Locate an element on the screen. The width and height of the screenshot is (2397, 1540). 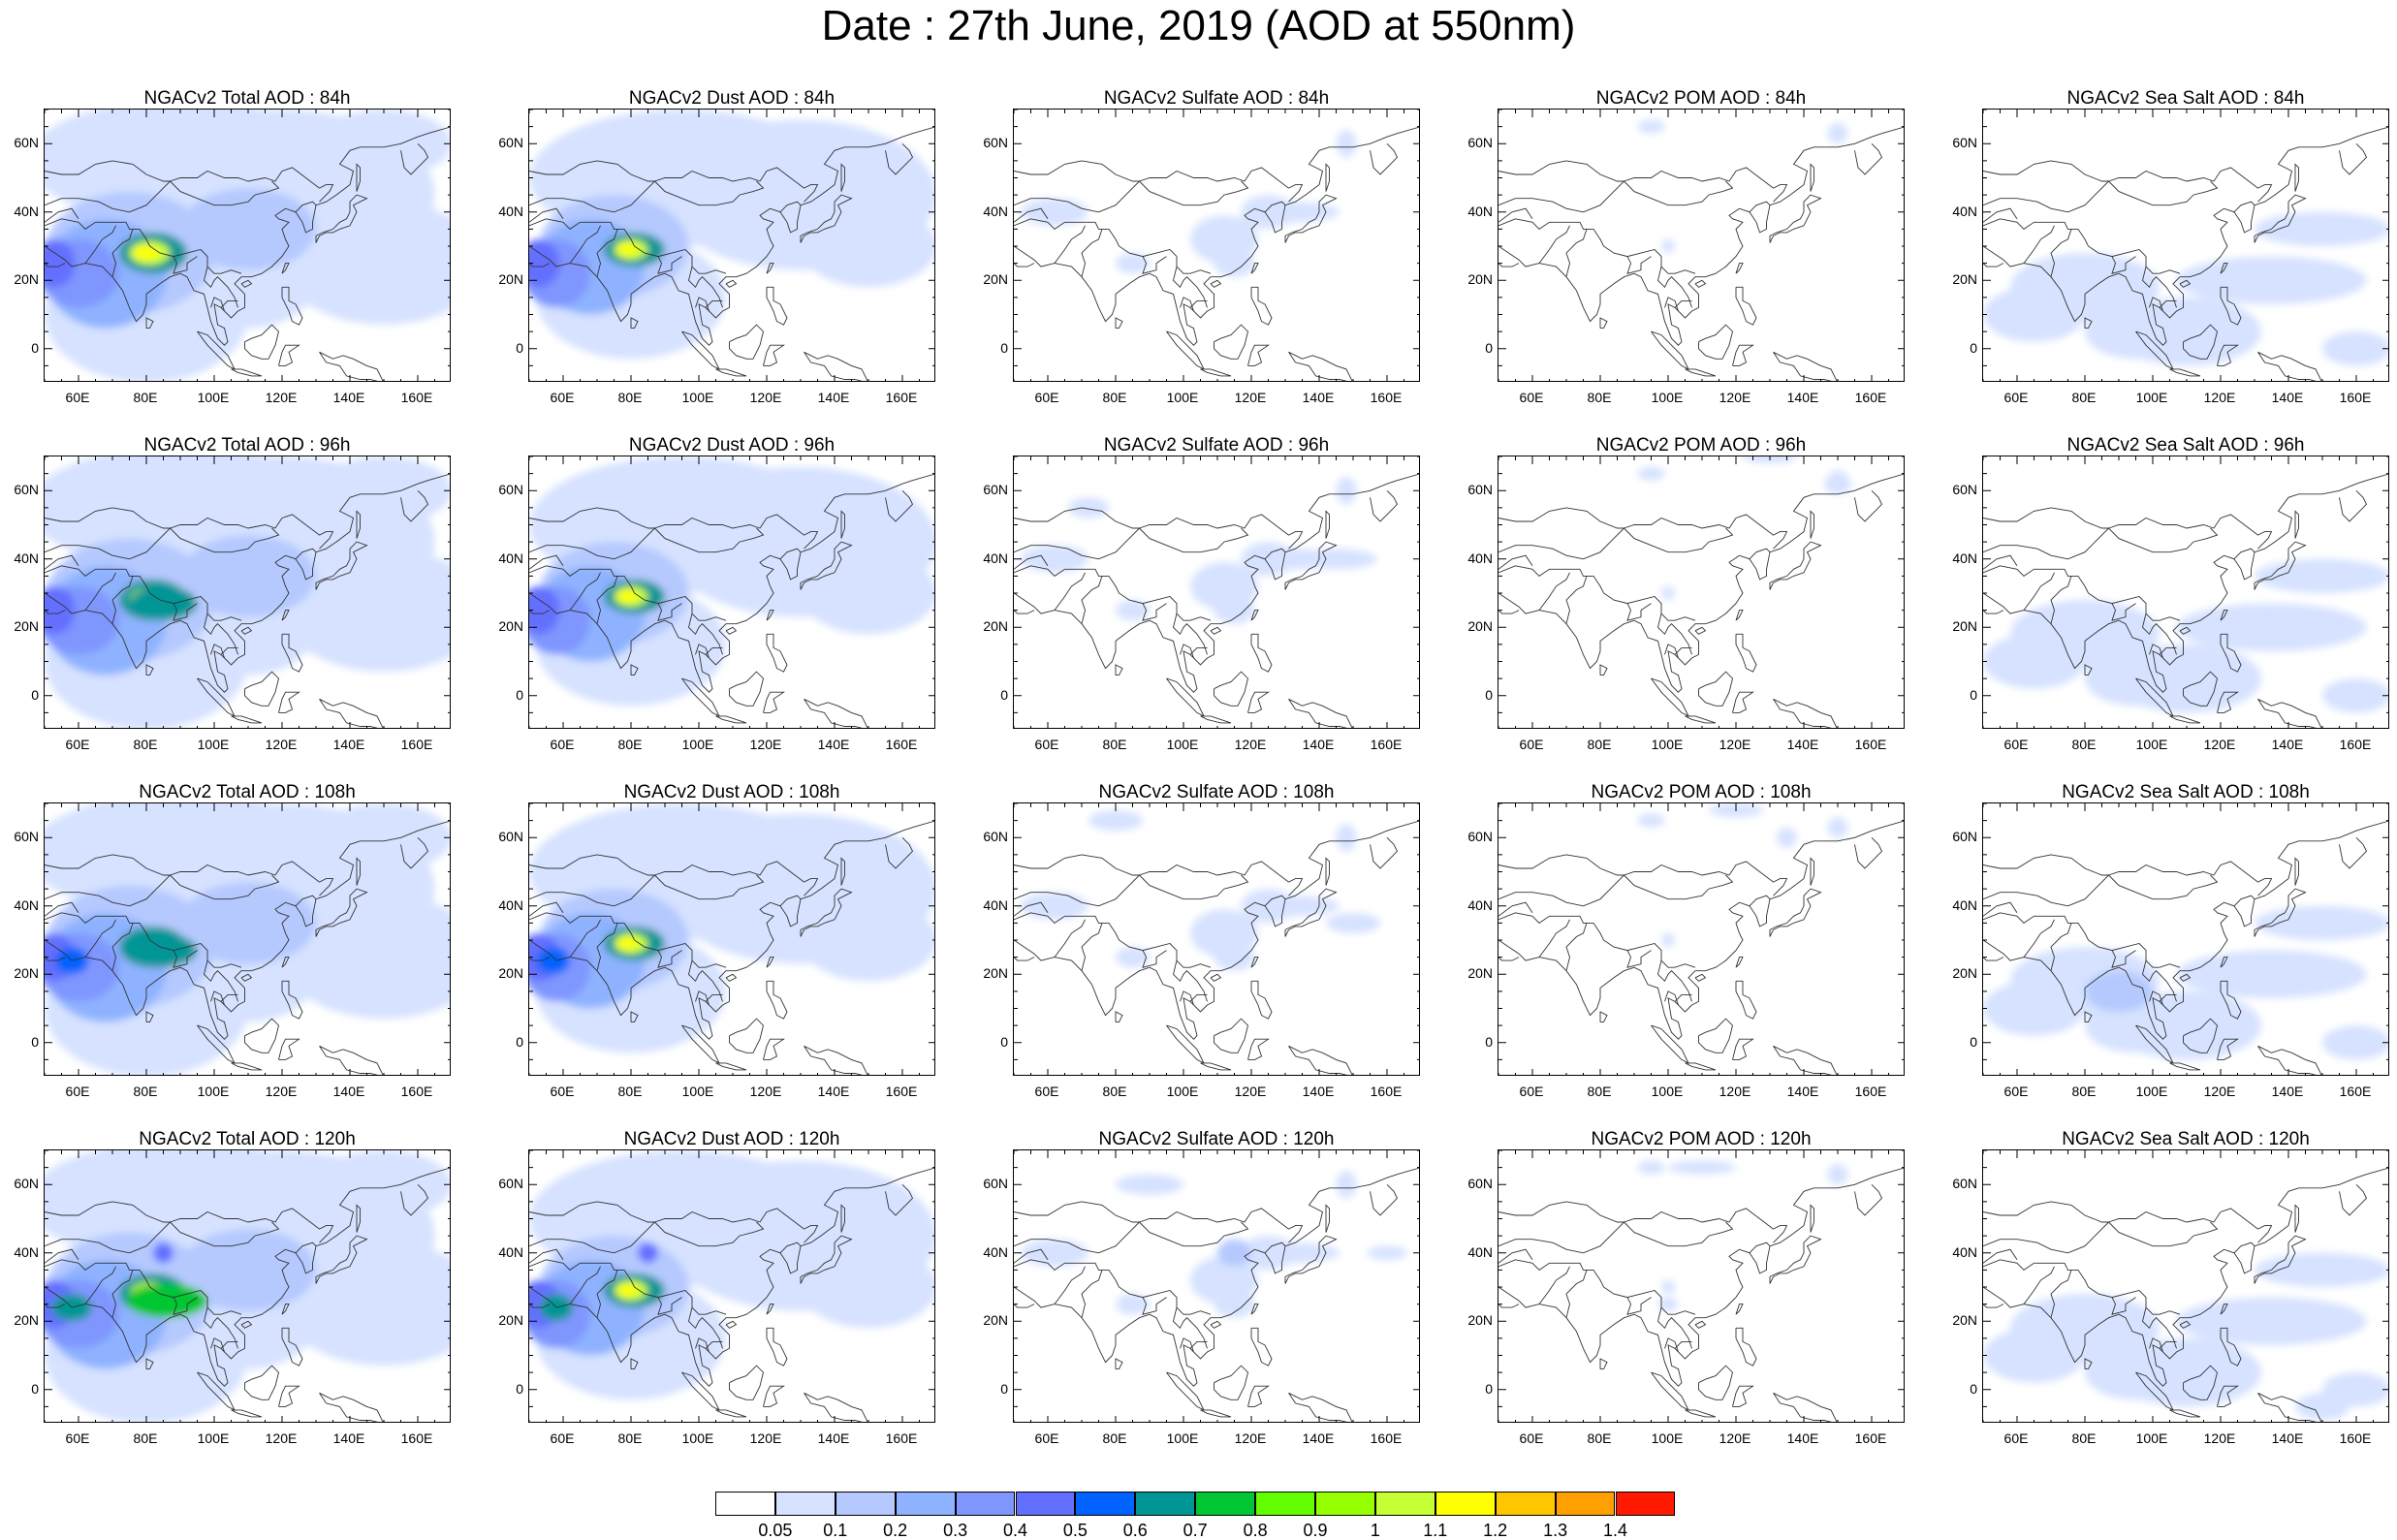
colorbar-label: 0.5 is located at coordinates (1075, 1530).